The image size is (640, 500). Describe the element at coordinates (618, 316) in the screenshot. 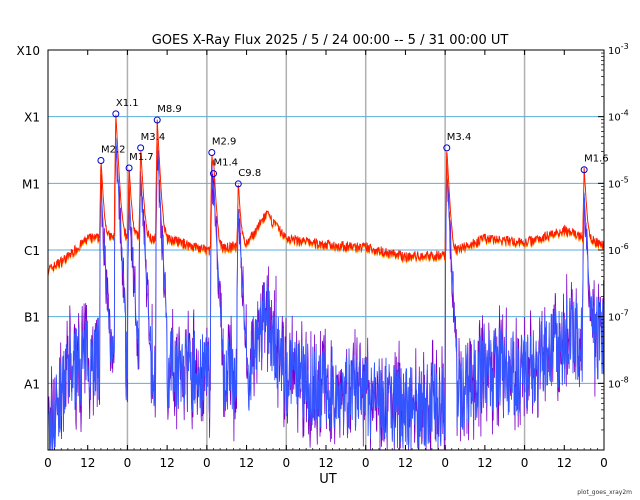

I see `y-right-label: 10-7` at that location.